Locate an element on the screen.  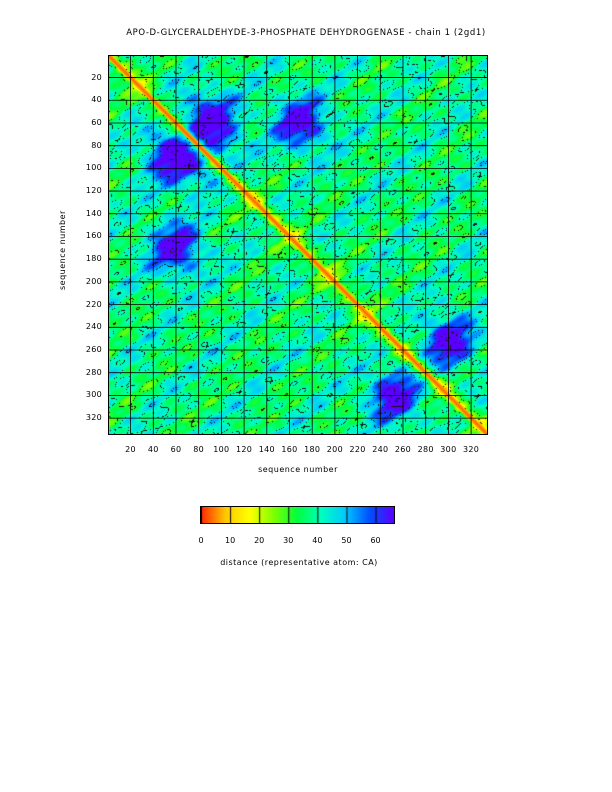
y-tick-label: 220 is located at coordinates (93, 304).